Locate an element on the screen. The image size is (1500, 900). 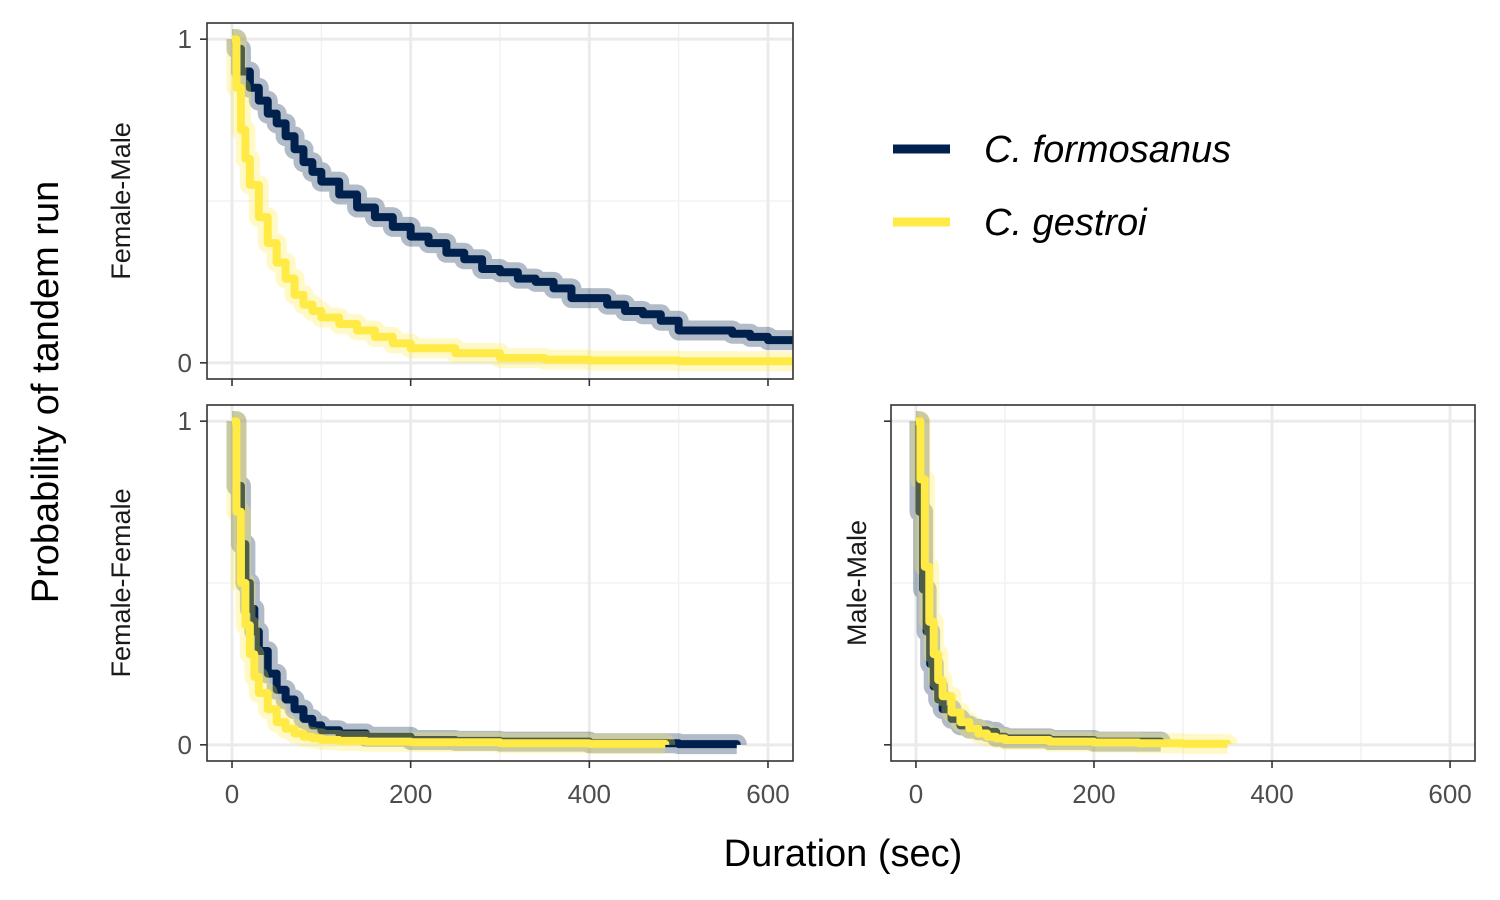
facet-label: Female-Male is located at coordinates (121, 201).